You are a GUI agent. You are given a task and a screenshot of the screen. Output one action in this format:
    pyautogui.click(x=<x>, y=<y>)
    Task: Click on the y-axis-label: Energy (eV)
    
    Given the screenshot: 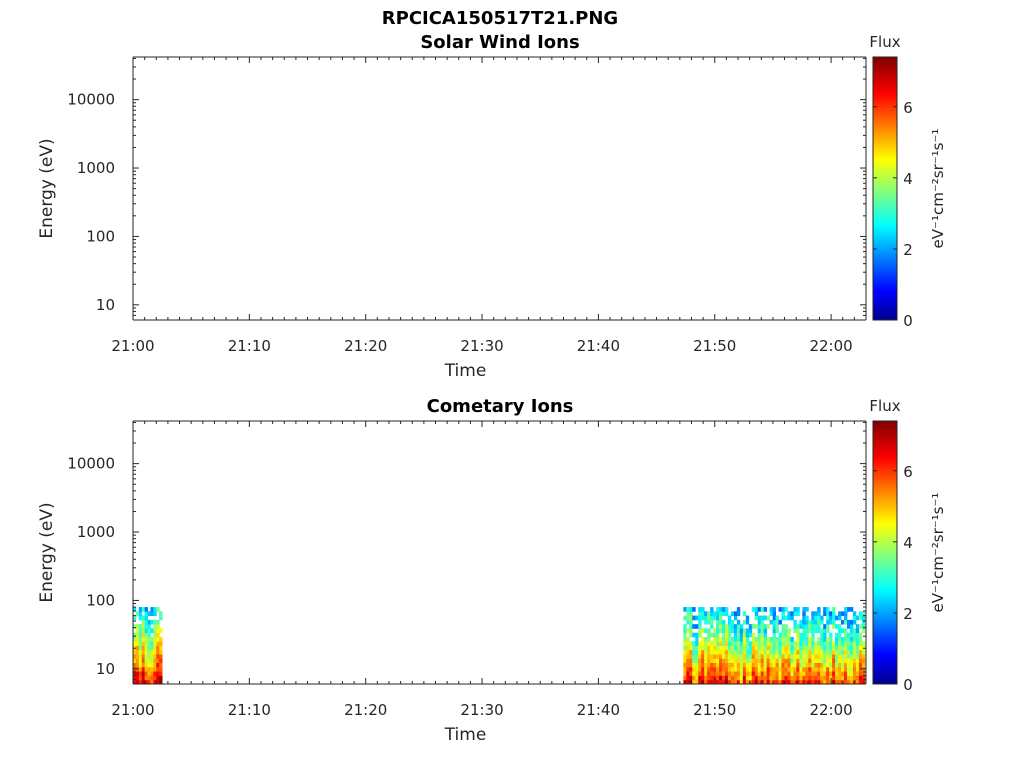 What is the action you would take?
    pyautogui.click(x=47, y=552)
    